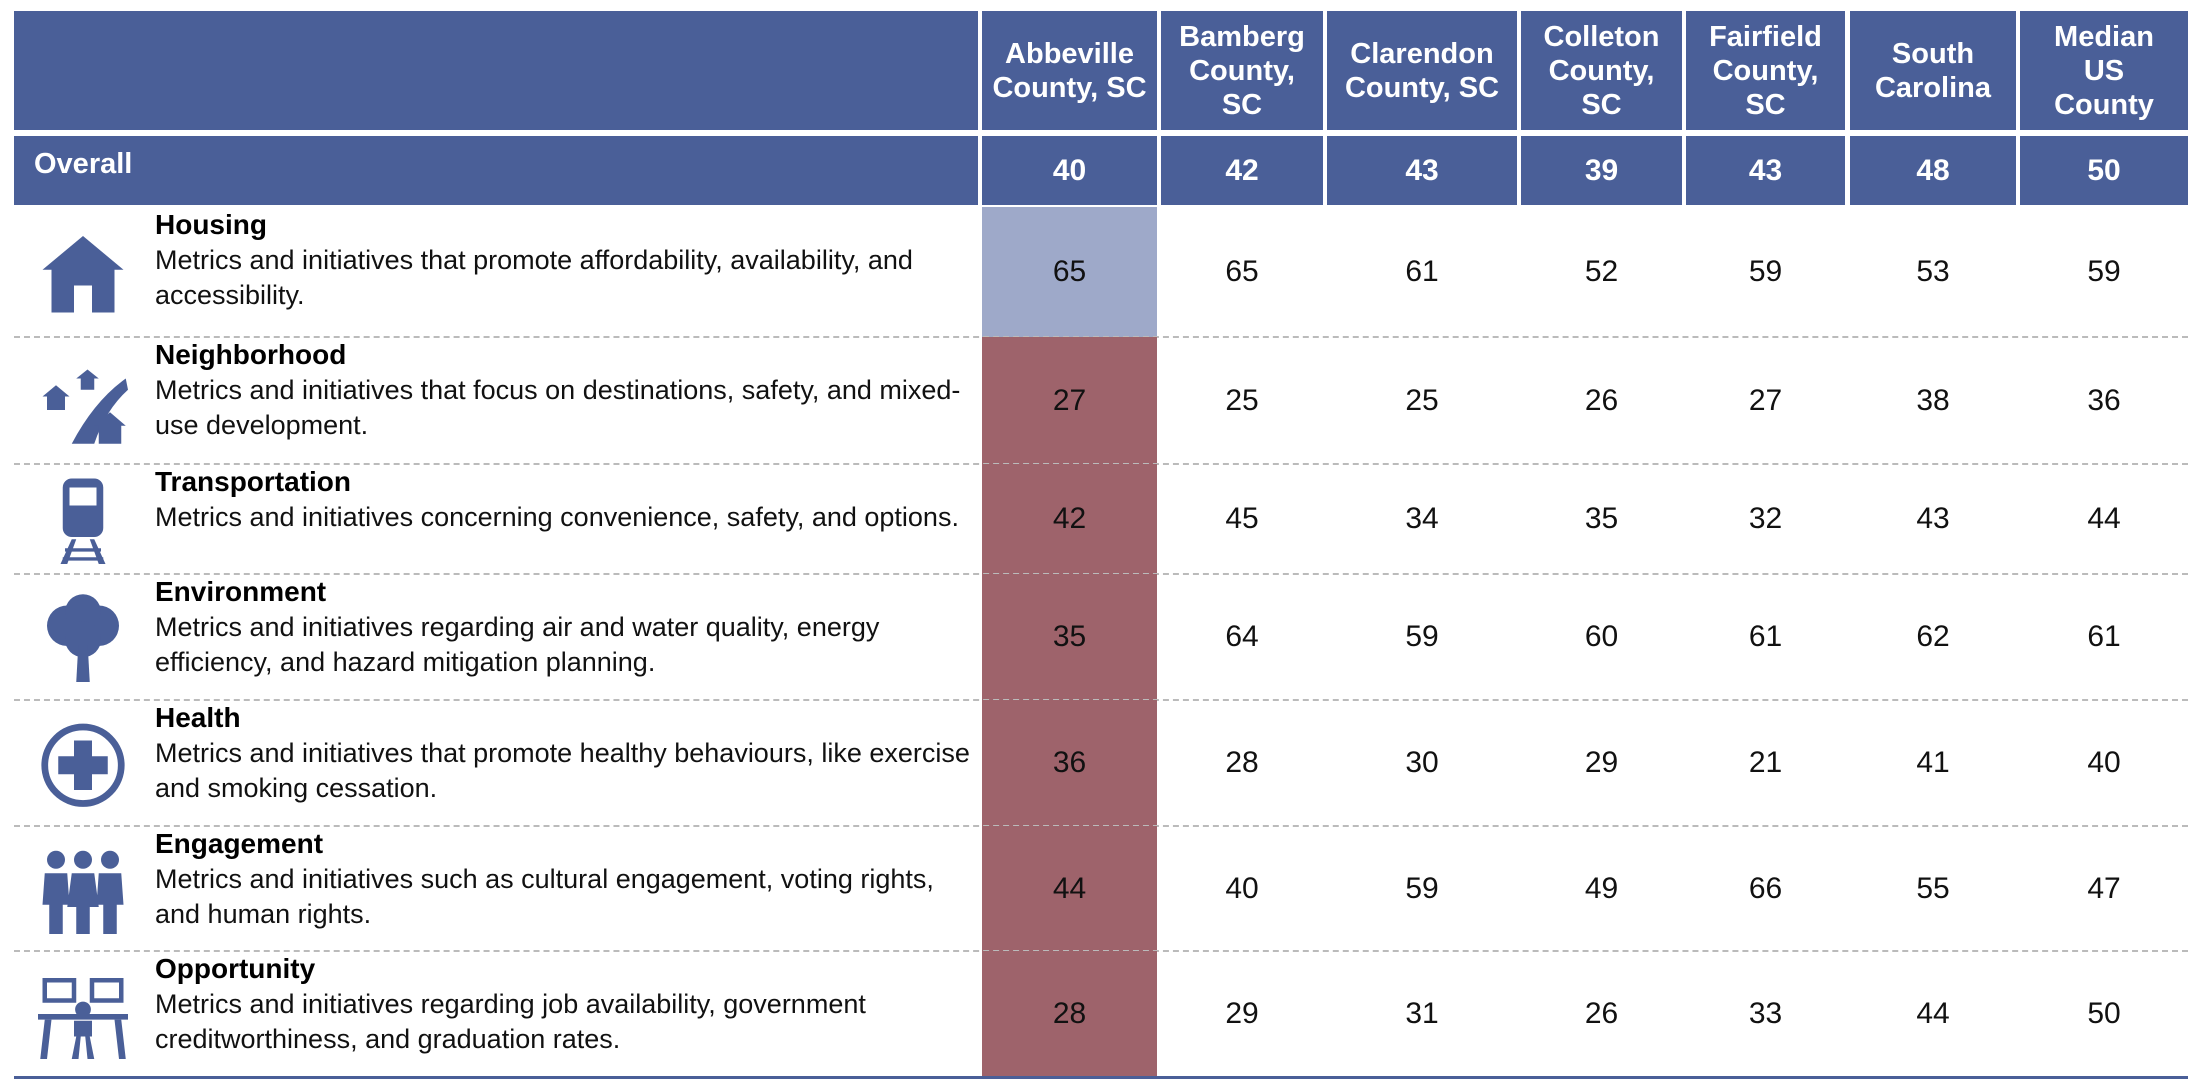  I want to click on score-cell: 50, so click(2104, 1013).